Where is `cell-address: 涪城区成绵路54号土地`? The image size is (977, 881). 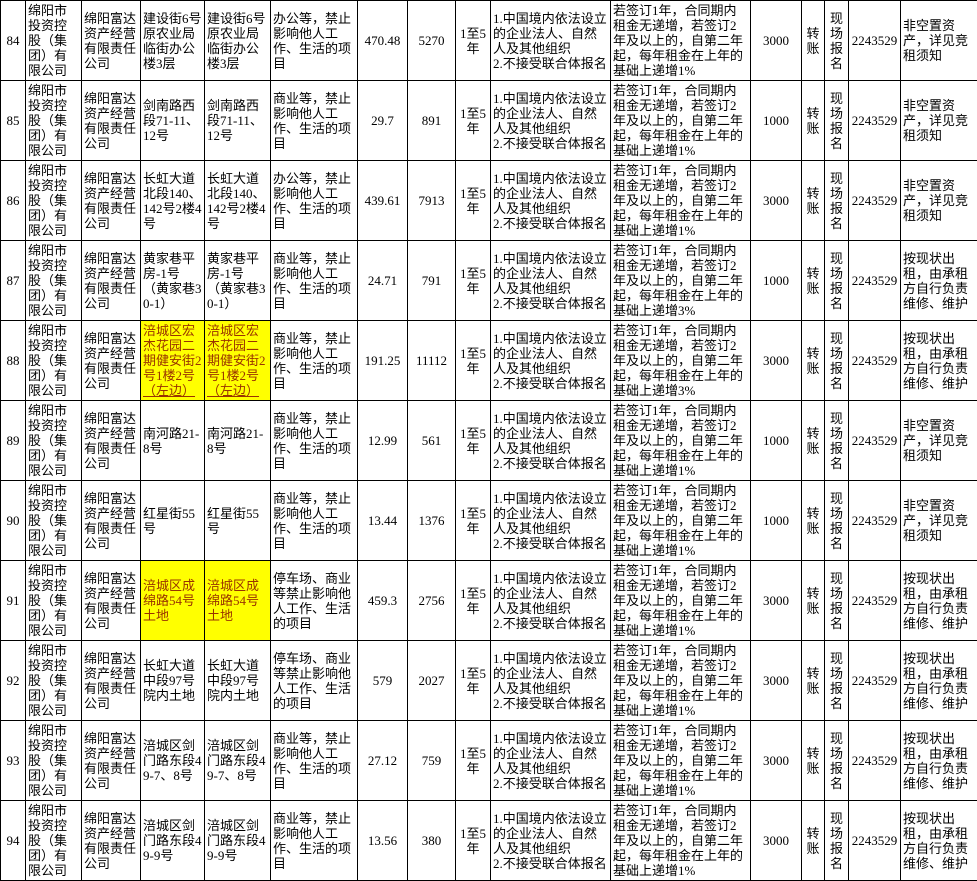
cell-address: 涪城区成绵路54号土地 is located at coordinates (172, 600).